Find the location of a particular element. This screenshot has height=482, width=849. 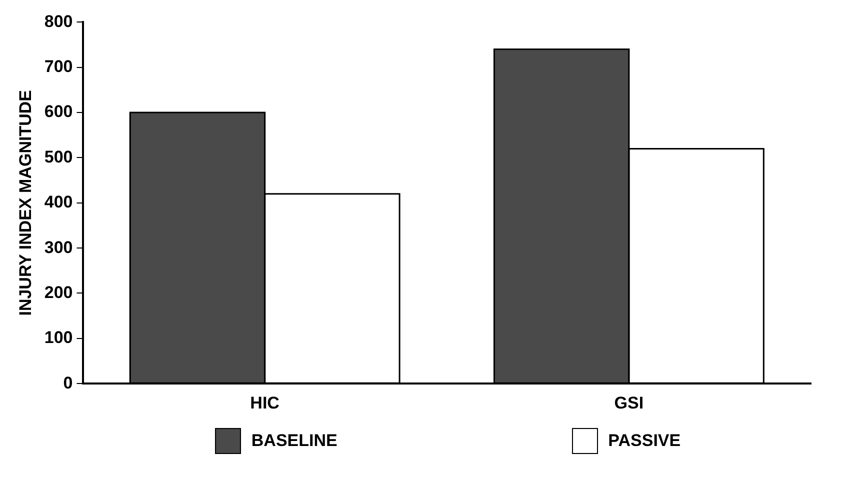

y-tick-label: 600 is located at coordinates (58, 112).